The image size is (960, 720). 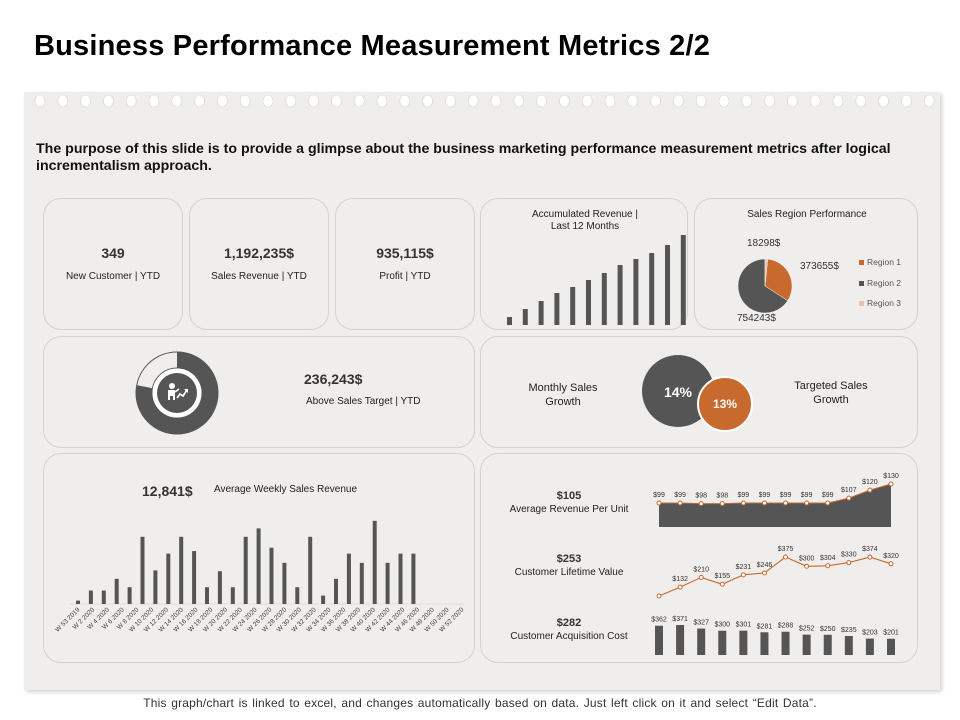 I want to click on target-value: 236,243$, so click(x=333, y=379).